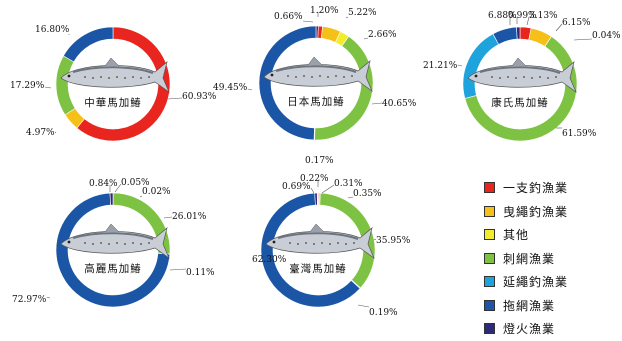 This screenshot has width=622, height=341. Describe the element at coordinates (40, 133) in the screenshot. I see `data-label: 4.97%` at that location.